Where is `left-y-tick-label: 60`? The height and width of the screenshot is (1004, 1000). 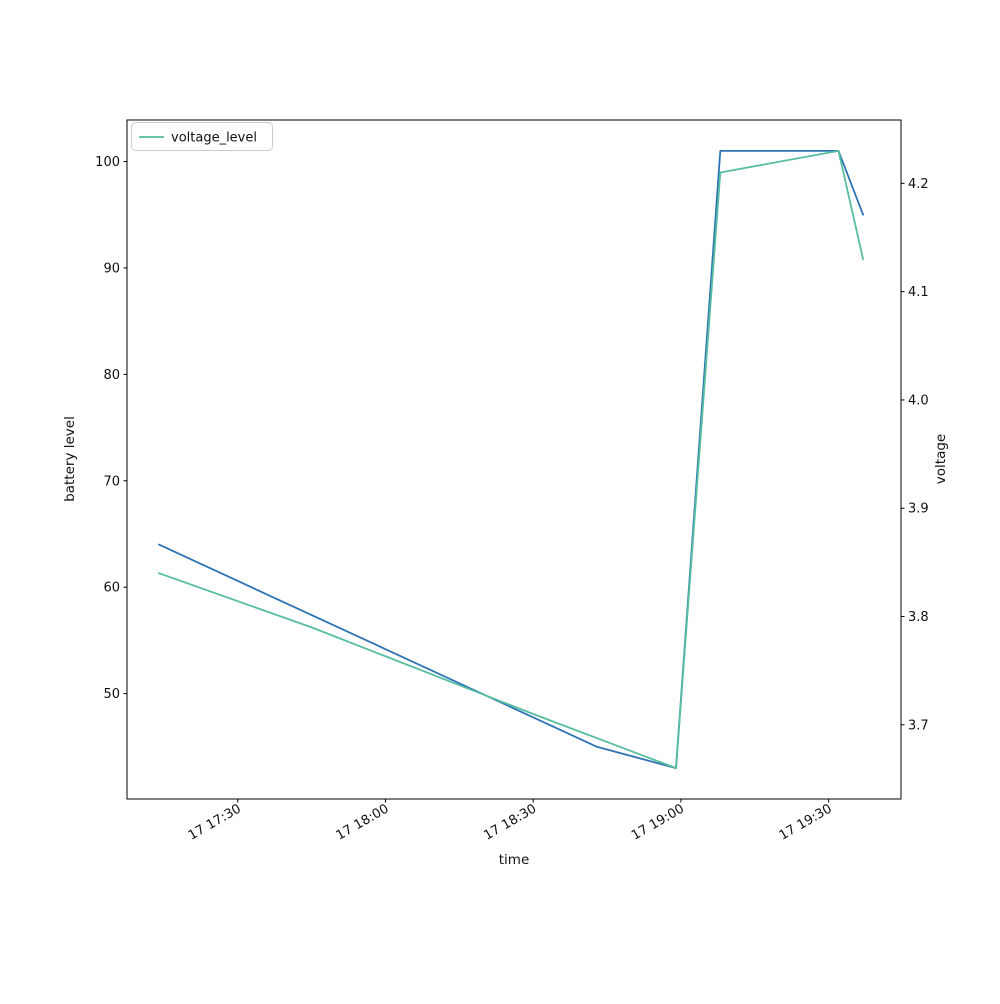
left-y-tick-label: 60 is located at coordinates (111, 588).